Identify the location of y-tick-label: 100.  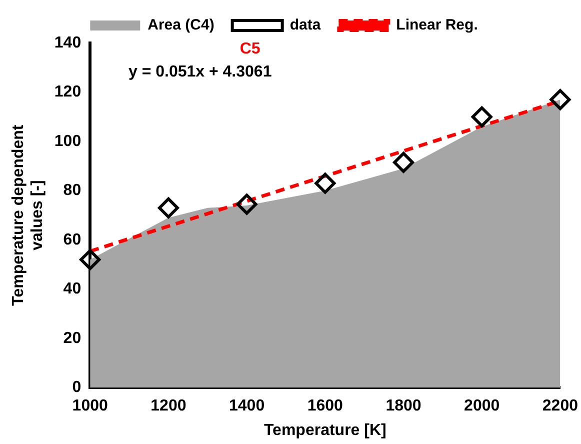
(68, 141).